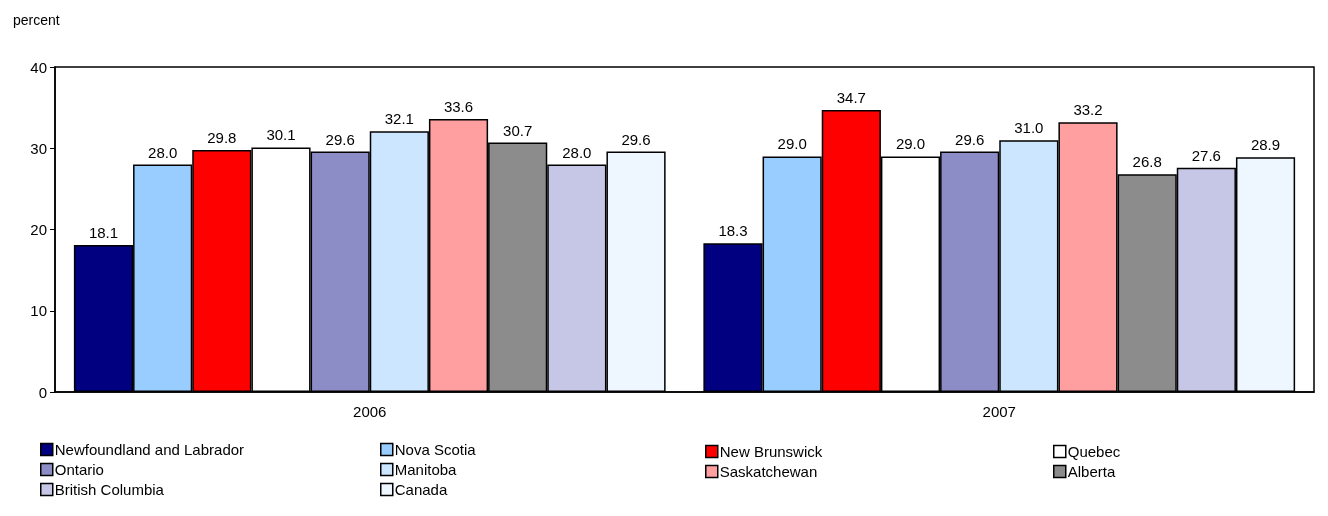 The width and height of the screenshot is (1328, 516). I want to click on data-label: 33.2, so click(1088, 110).